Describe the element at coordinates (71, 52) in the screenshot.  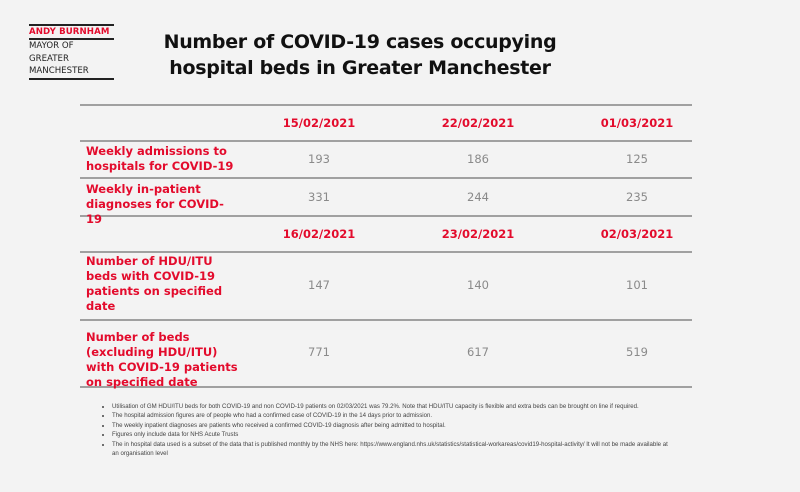
I see `mayor-logo: ANDY BURNHAM MAYOR OF GREATER MANCHESTER` at that location.